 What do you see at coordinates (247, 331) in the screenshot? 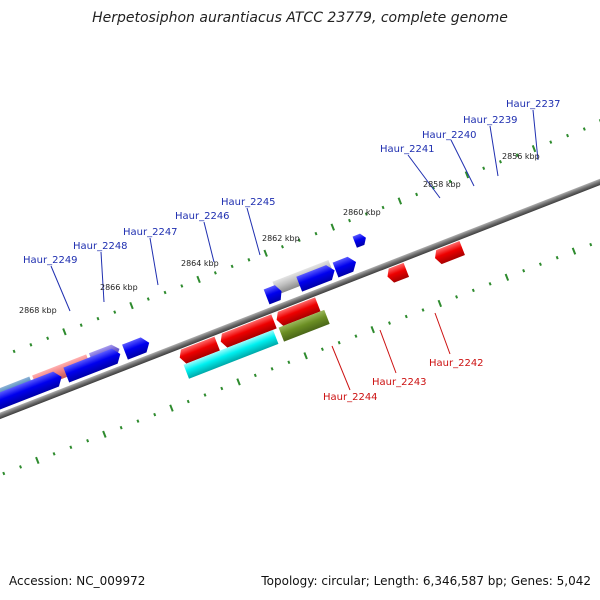
I see `gene-haur-2243-domain` at bounding box center [247, 331].